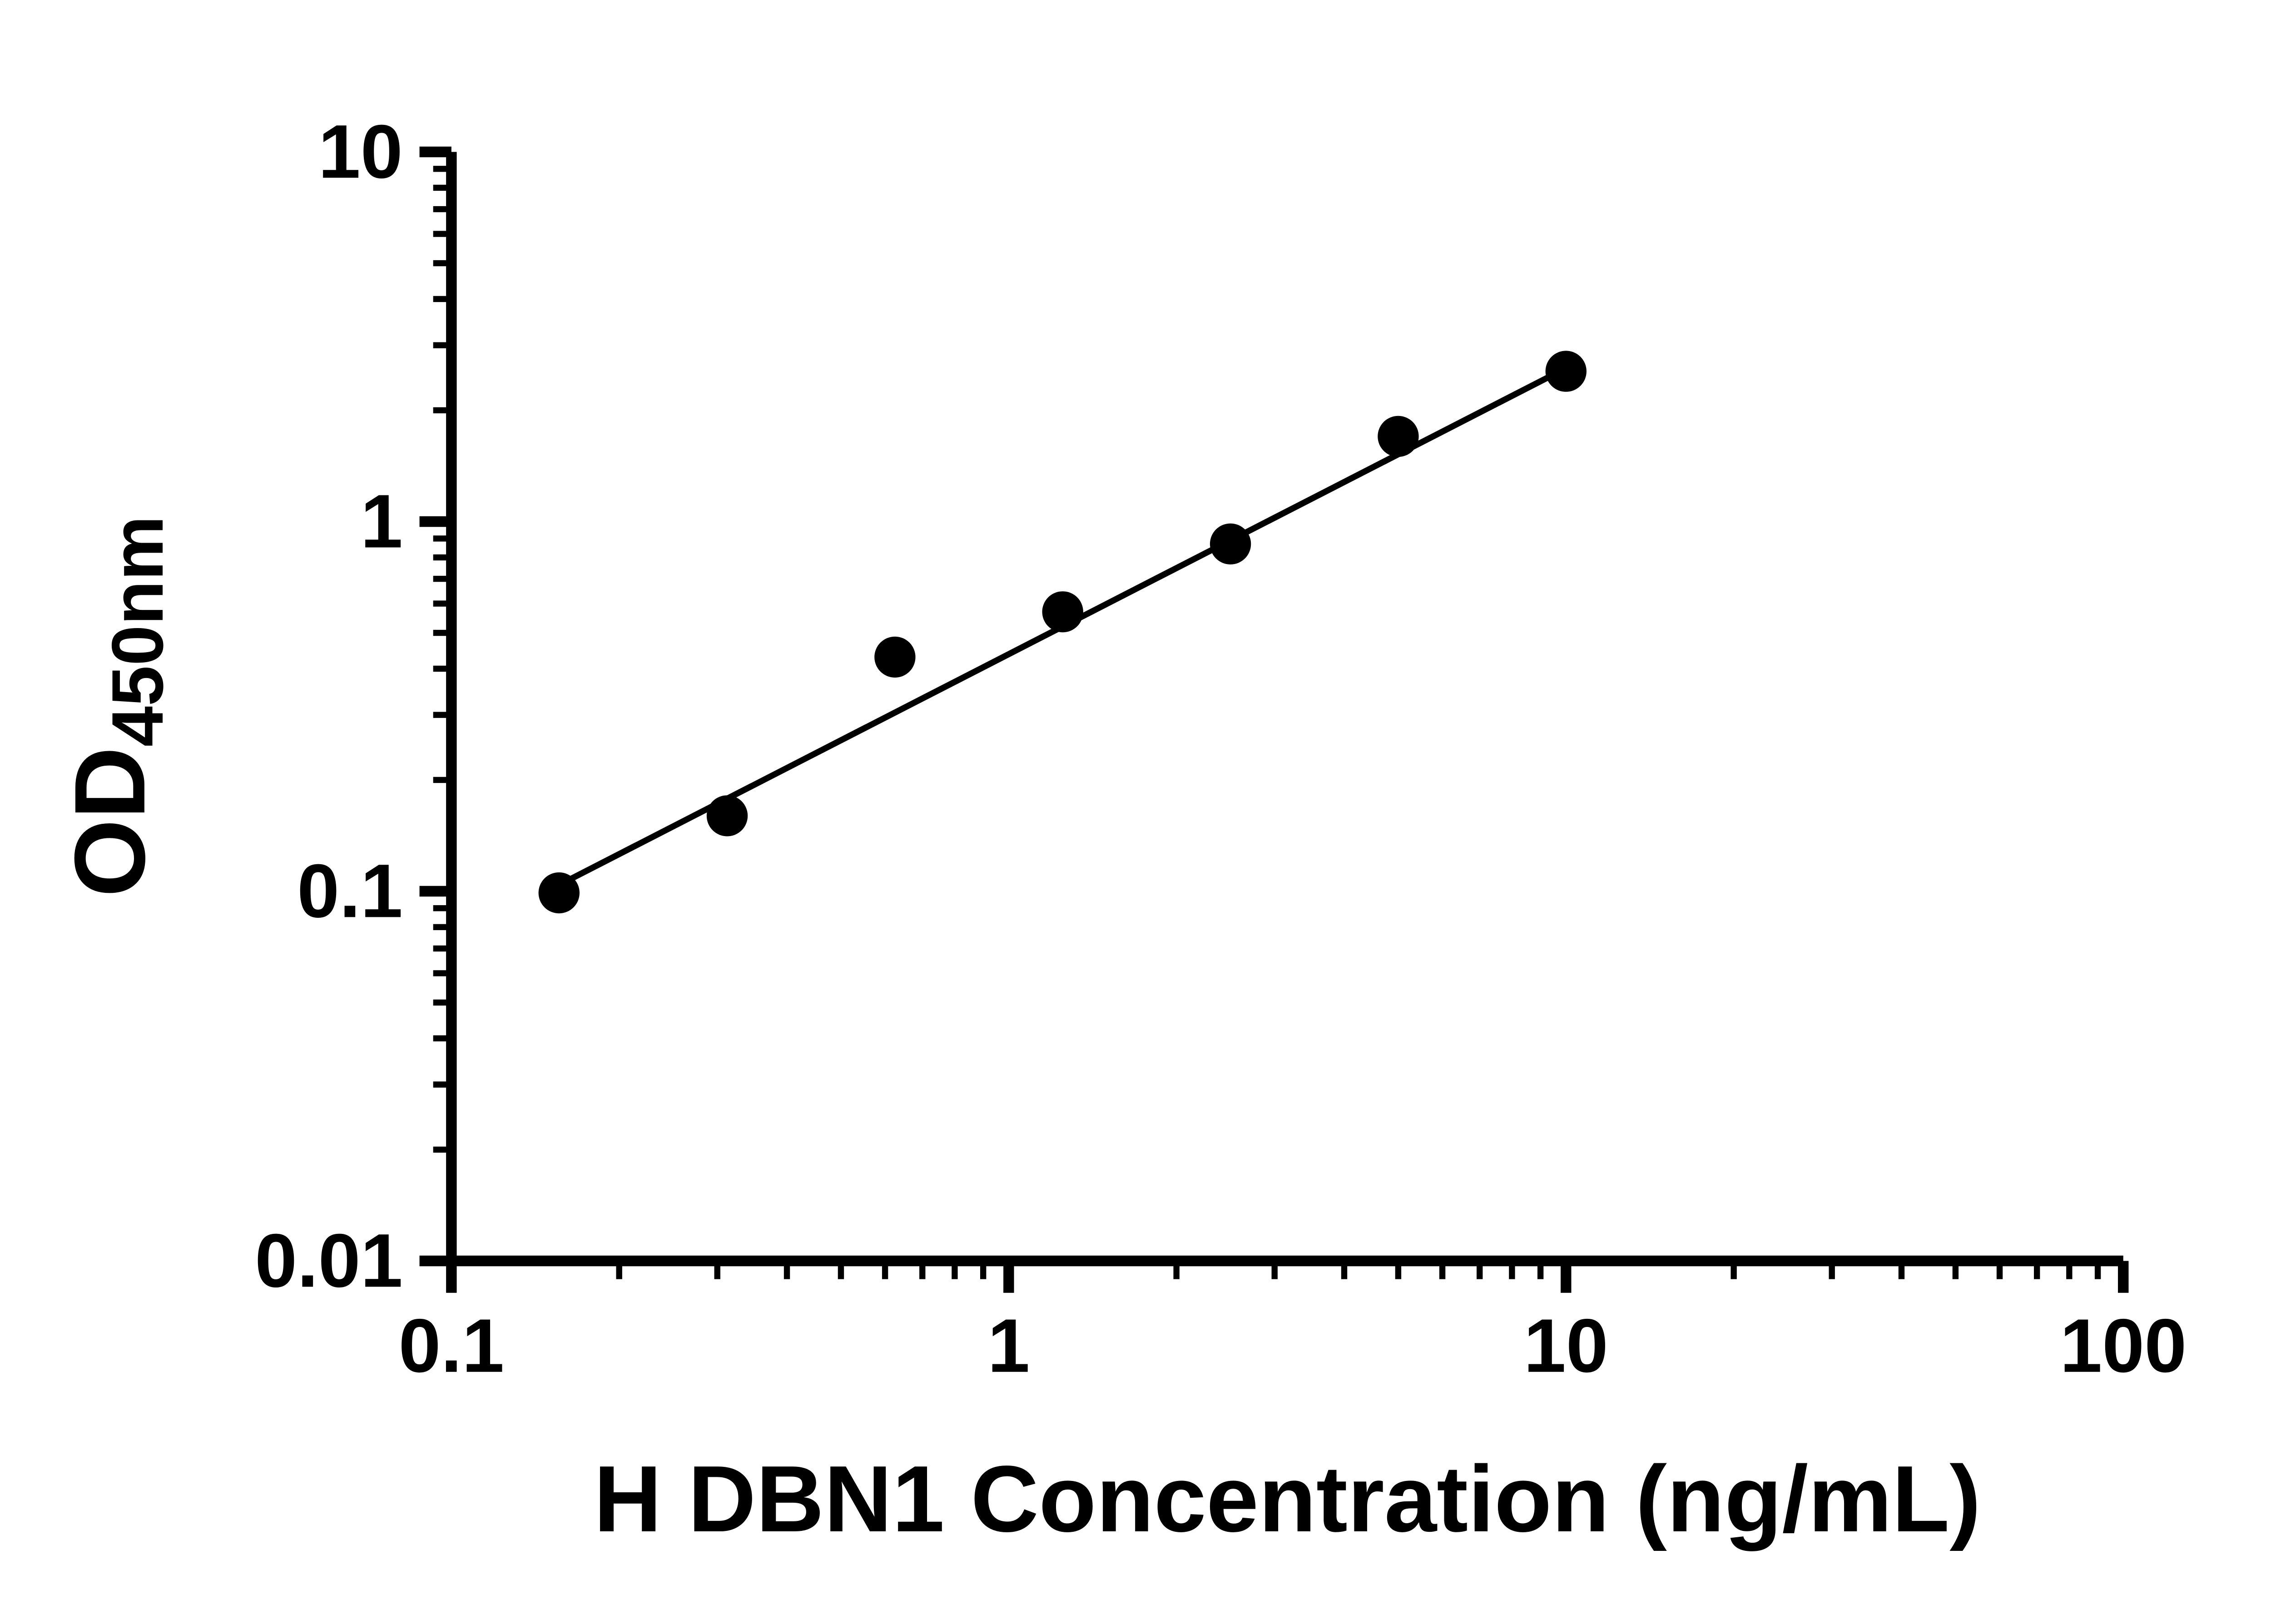 The height and width of the screenshot is (1624, 2271). Describe the element at coordinates (329, 1260) in the screenshot. I see `y-tick-label: 0.01` at that location.